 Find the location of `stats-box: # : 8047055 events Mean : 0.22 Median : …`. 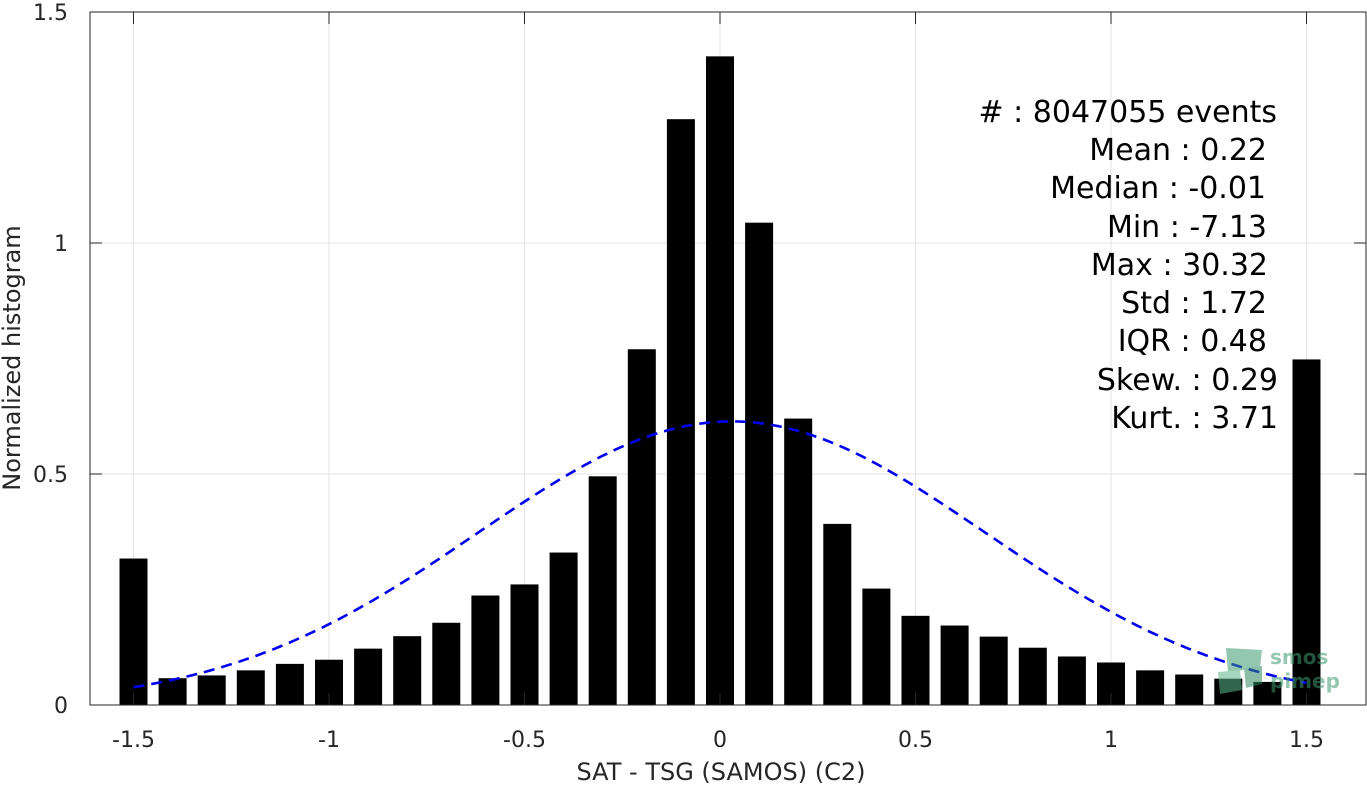

stats-box: # : 8047055 events Mean : 0.22 Median : … is located at coordinates (1128, 265).